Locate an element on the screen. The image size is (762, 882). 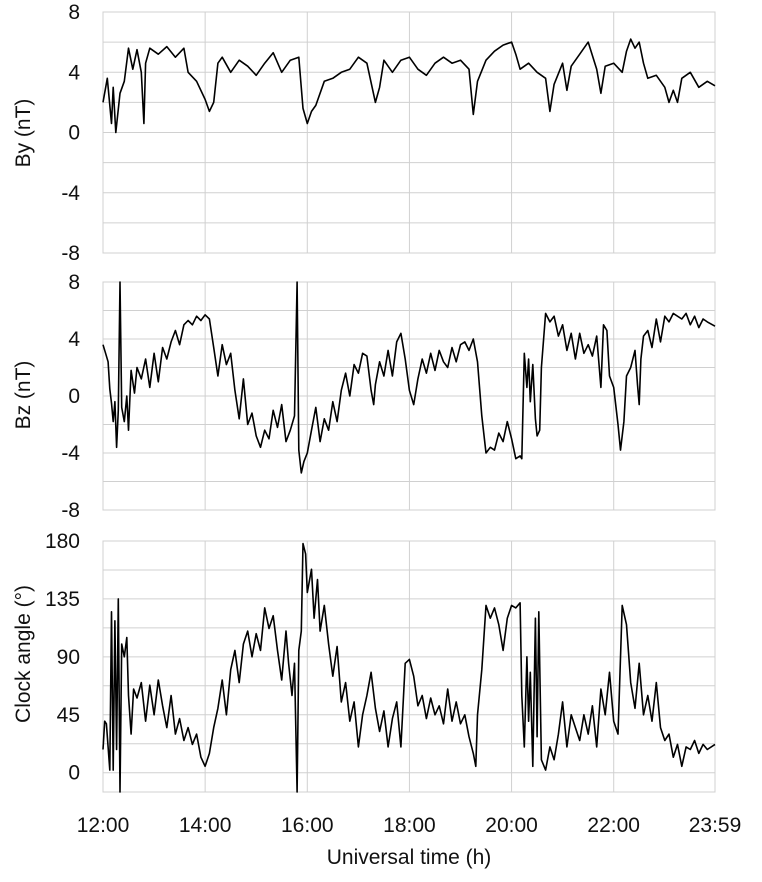
by-y-axis-title: By (nT) is located at coordinates (23, 133).